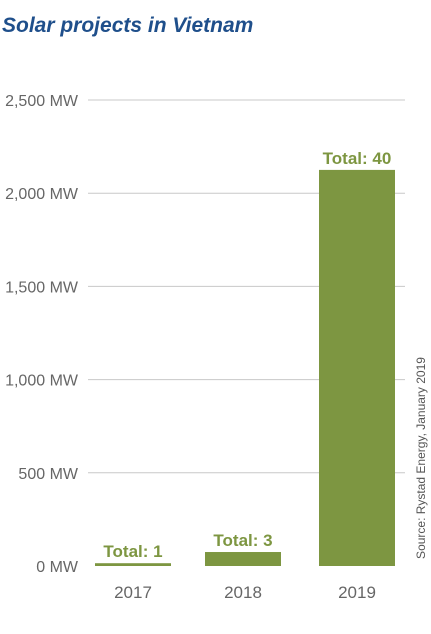 Image resolution: width=431 pixels, height=634 pixels. Describe the element at coordinates (357, 367) in the screenshot. I see `bar-2019` at that location.